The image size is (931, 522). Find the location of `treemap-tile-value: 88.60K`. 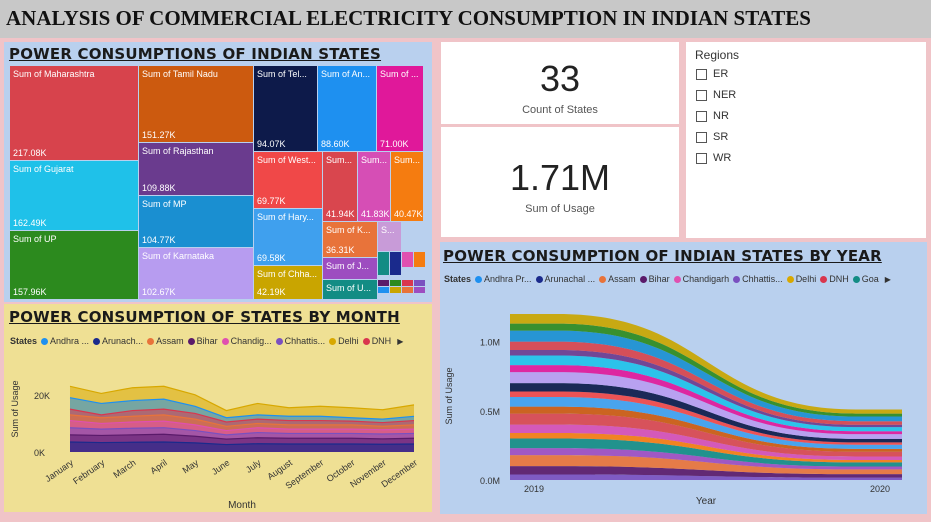

treemap-tile-value: 88.60K is located at coordinates (335, 144).